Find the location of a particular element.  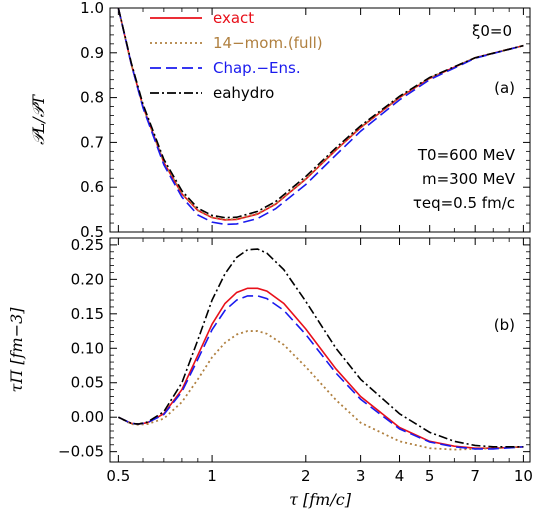

x-tick-labels: 0.5 1 2 3 4 5 7 10 is located at coordinates (319, 476).